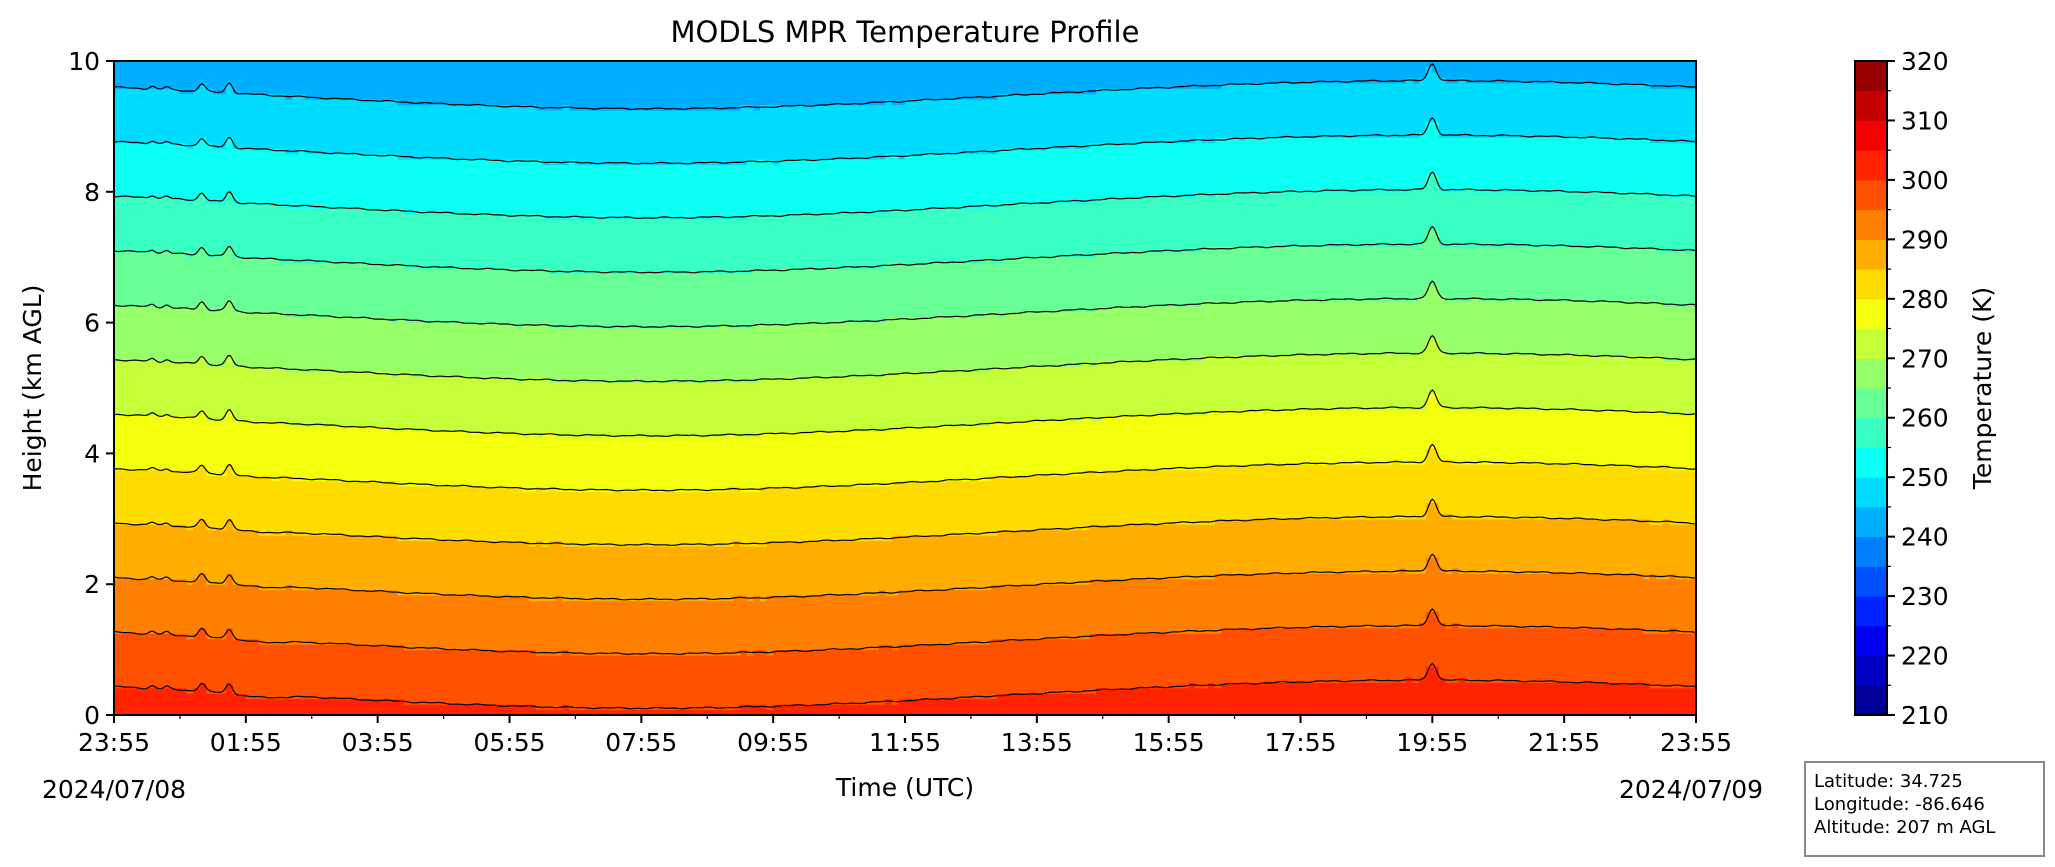  What do you see at coordinates (92, 323) in the screenshot?
I see `y-tick-label: 6` at bounding box center [92, 323].